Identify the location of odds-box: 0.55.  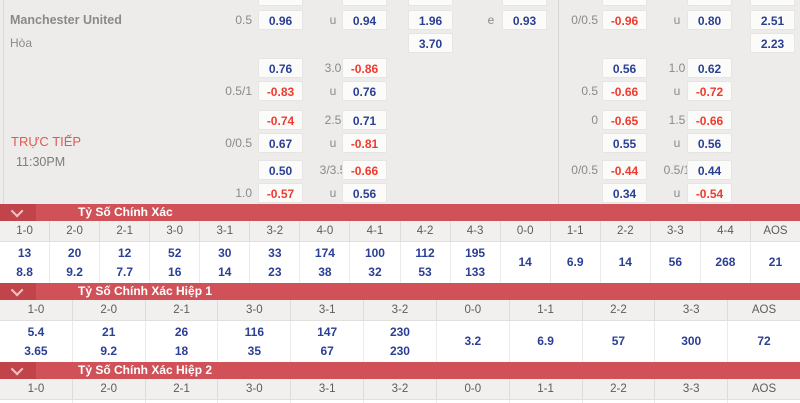
(624, 143).